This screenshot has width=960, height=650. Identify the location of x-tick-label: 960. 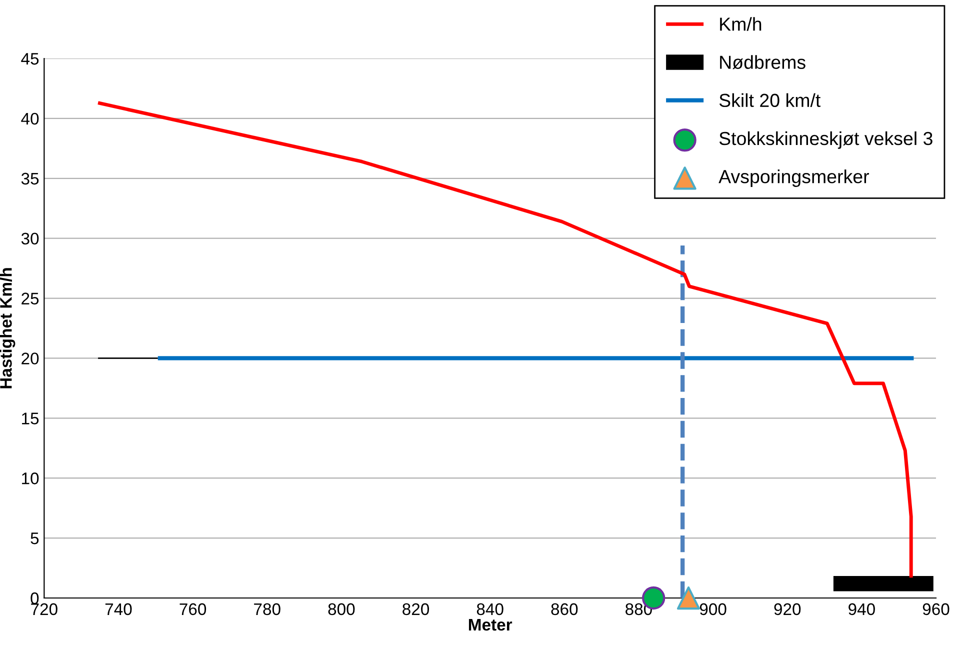
(936, 609).